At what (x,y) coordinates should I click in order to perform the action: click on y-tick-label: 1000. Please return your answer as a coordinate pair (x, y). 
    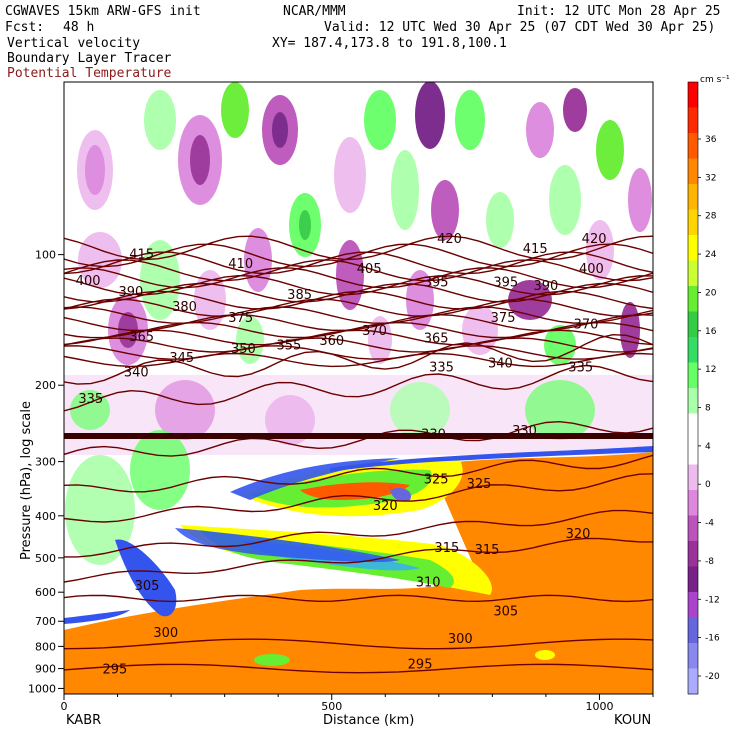
    Looking at the image, I should click on (42, 688).